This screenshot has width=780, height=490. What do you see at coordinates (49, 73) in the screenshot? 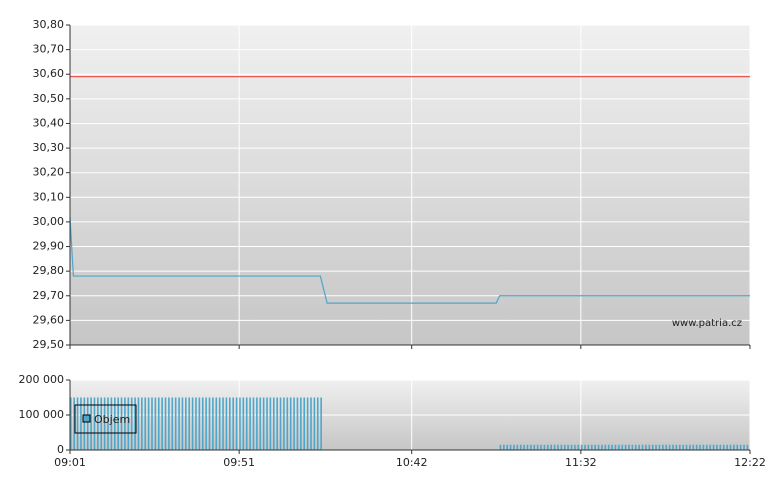
I see `y-tick-label: 30,60` at bounding box center [49, 73].